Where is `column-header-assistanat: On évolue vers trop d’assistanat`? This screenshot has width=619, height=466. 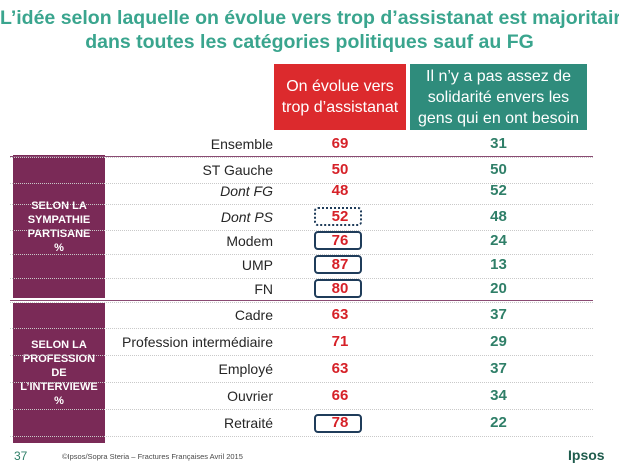 column-header-assistanat: On évolue vers trop d’assistanat is located at coordinates (340, 97).